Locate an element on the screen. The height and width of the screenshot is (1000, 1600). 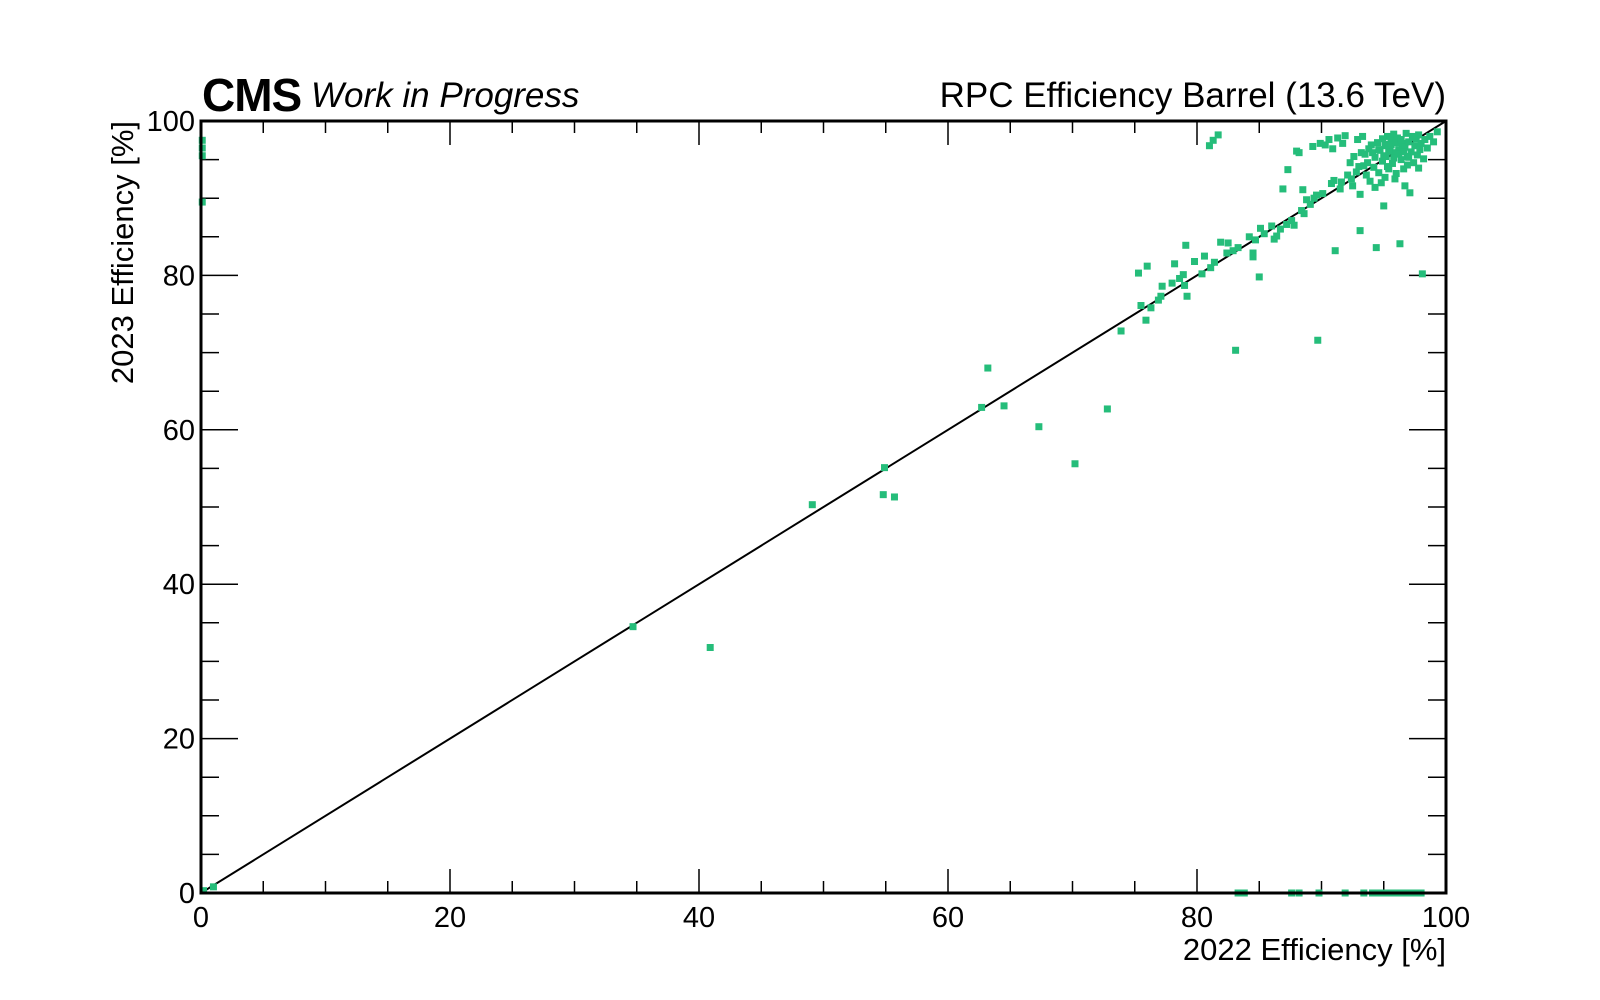
experiment-label: CMS is located at coordinates (251, 95).